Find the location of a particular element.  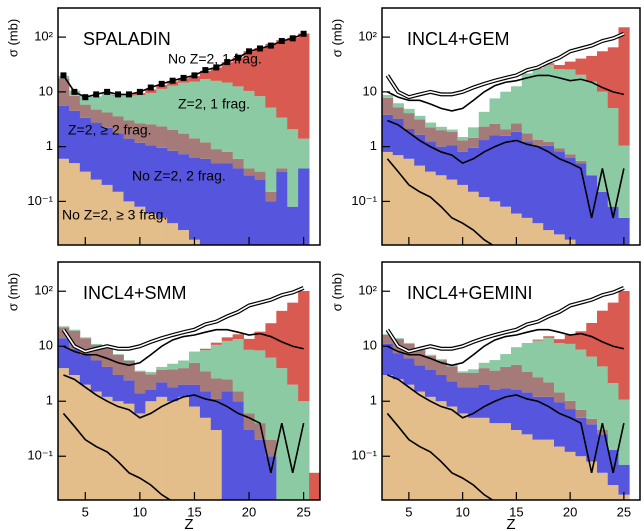

x-tick-label: 20 is located at coordinates (249, 511).